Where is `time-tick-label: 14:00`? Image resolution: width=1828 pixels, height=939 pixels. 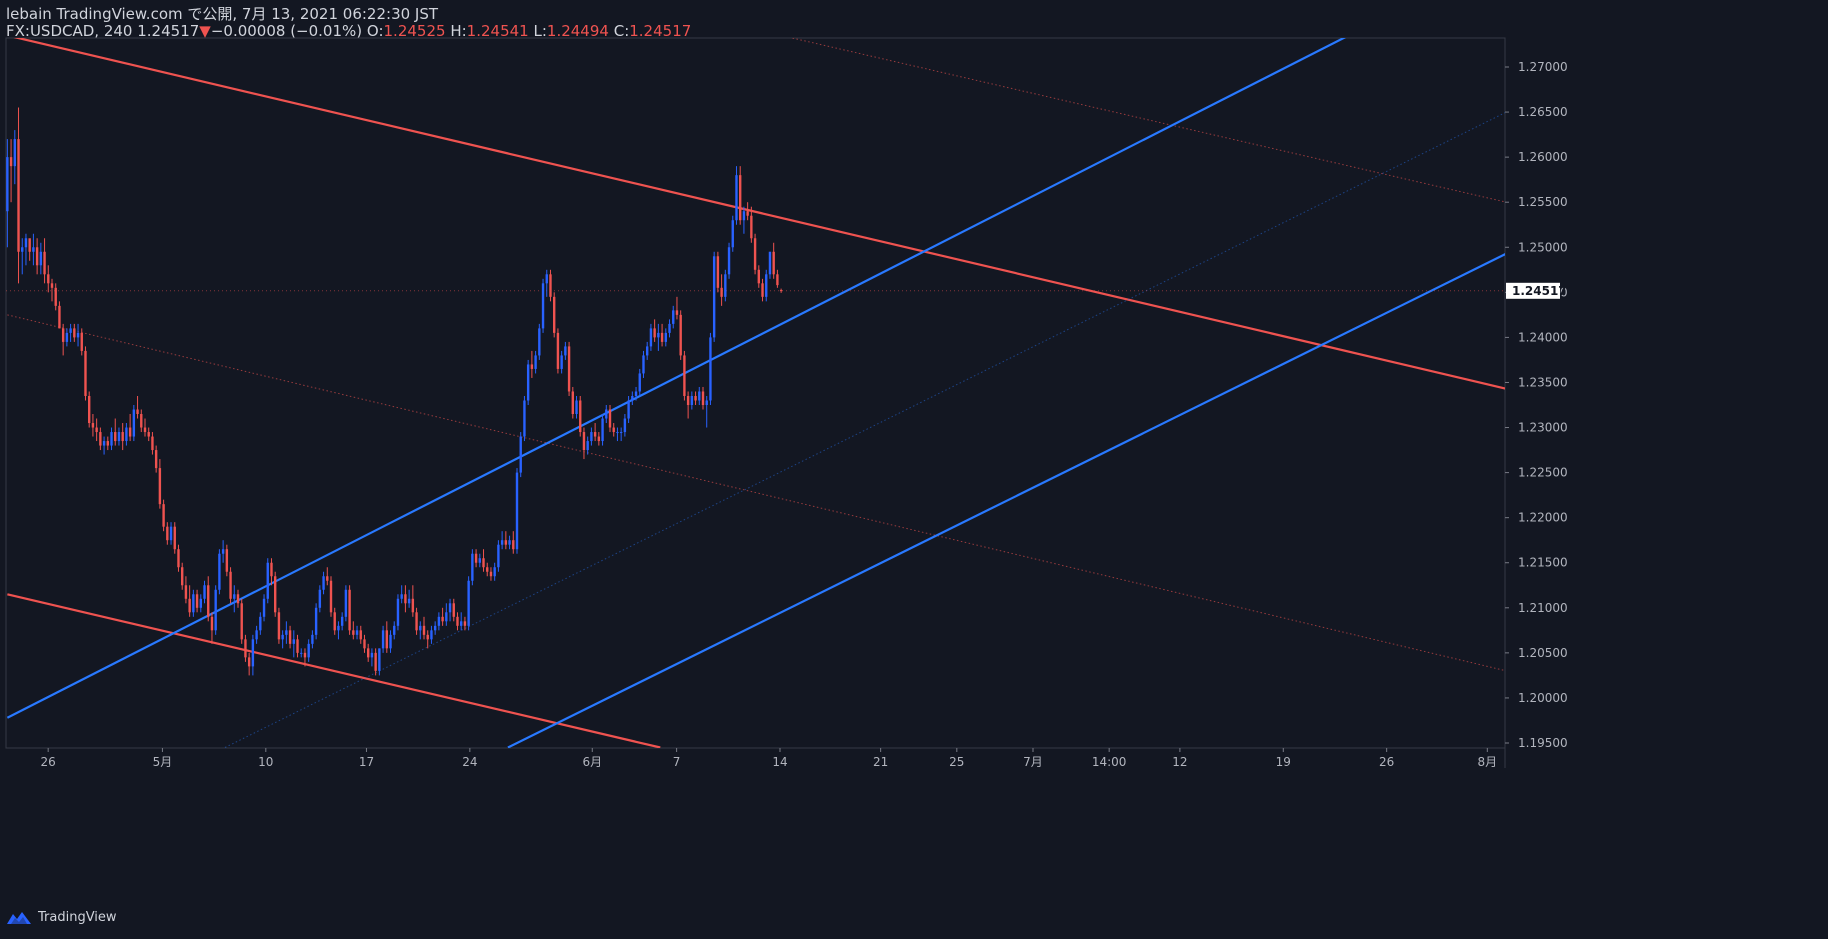 time-tick-label: 14:00 is located at coordinates (1109, 762).